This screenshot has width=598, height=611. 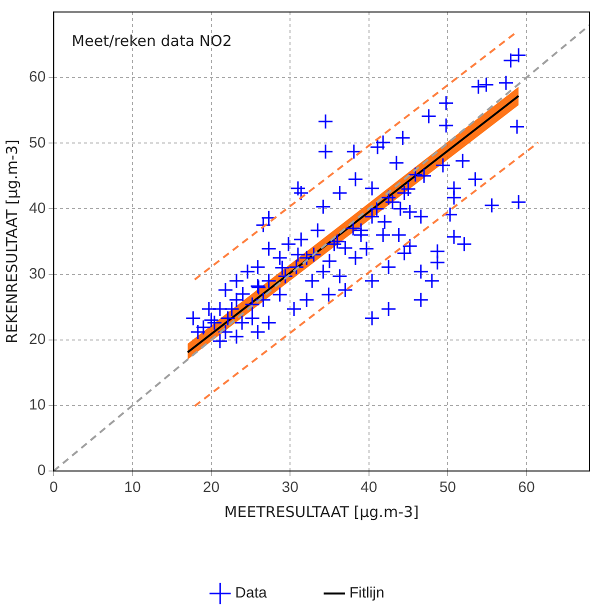 I want to click on legend-label: Data, so click(x=251, y=593).